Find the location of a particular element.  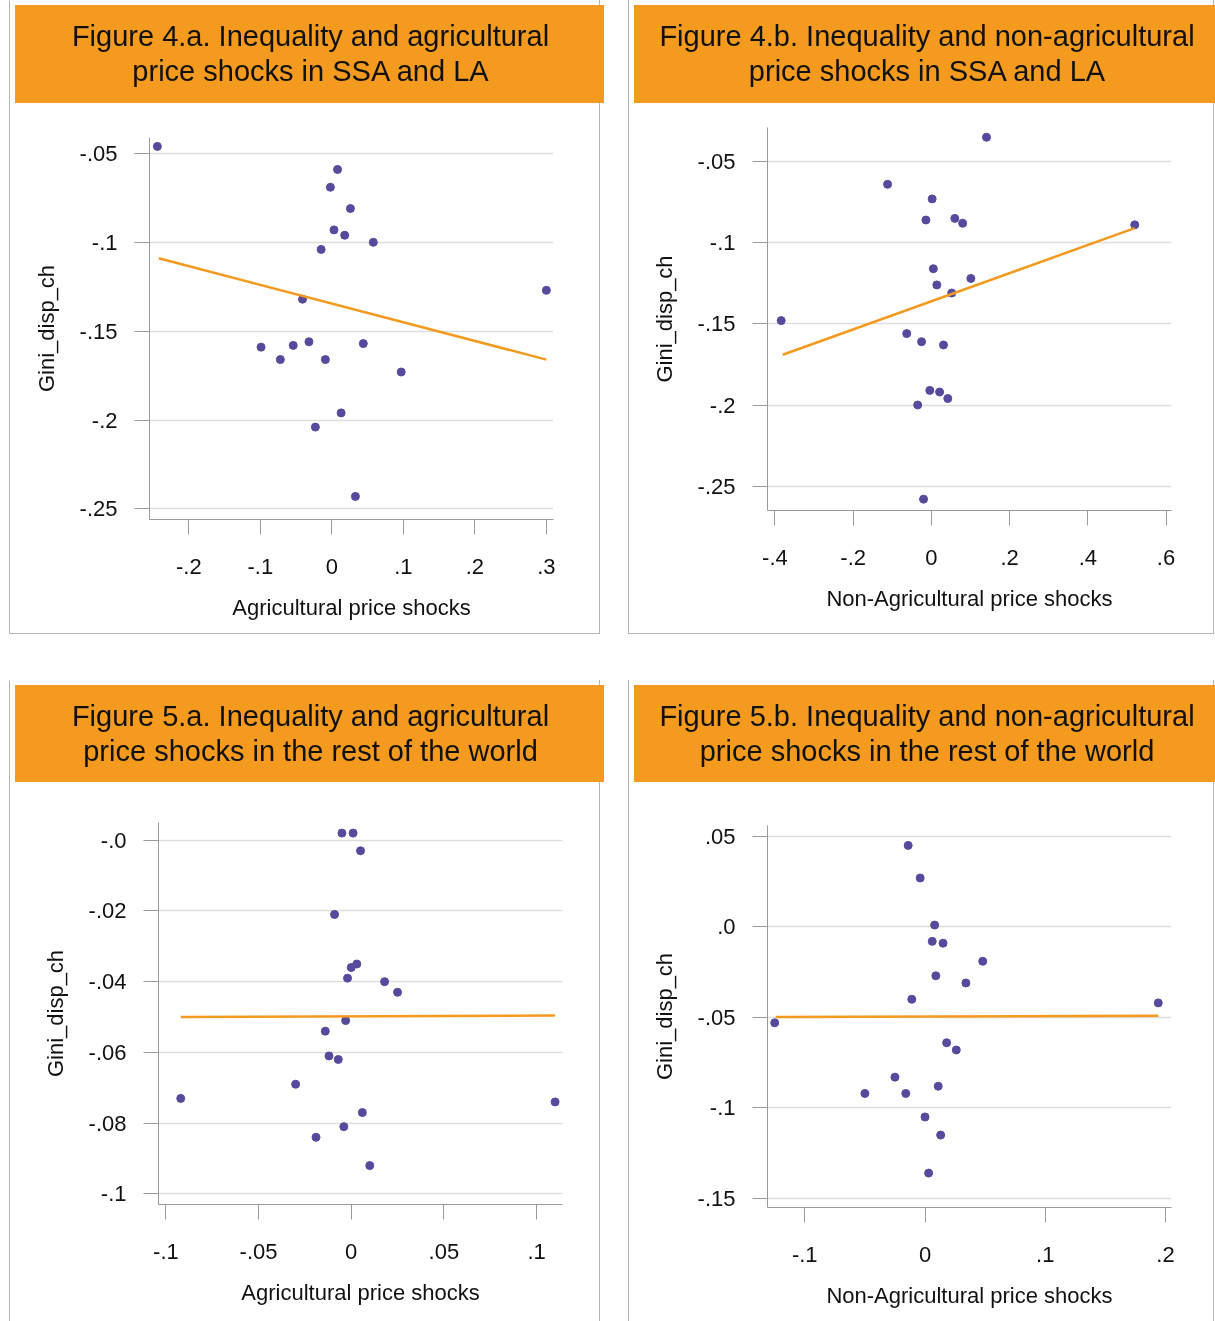

x-tick-label: .05 is located at coordinates (444, 1251).